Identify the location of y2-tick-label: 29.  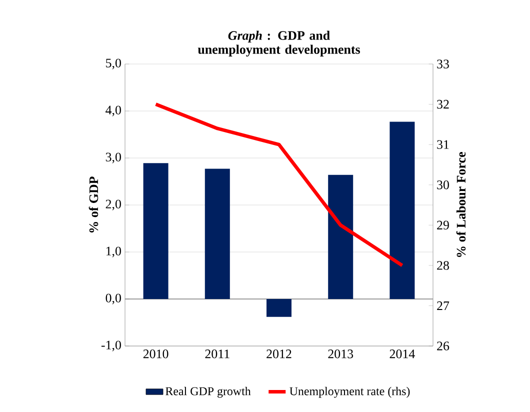
(443, 225).